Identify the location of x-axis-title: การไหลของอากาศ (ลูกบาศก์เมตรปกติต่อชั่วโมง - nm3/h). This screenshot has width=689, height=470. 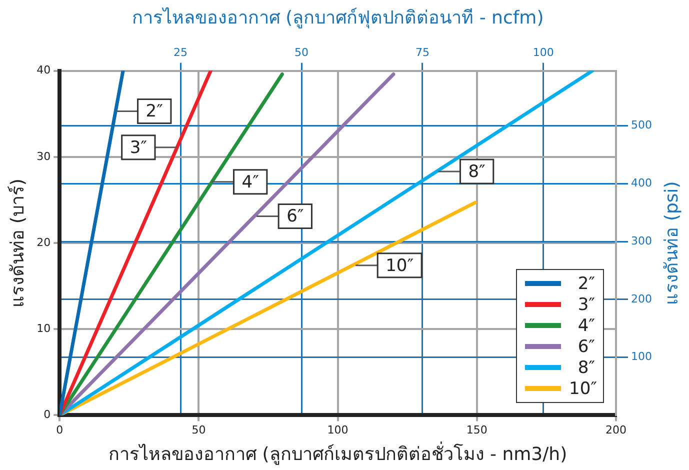
(338, 452).